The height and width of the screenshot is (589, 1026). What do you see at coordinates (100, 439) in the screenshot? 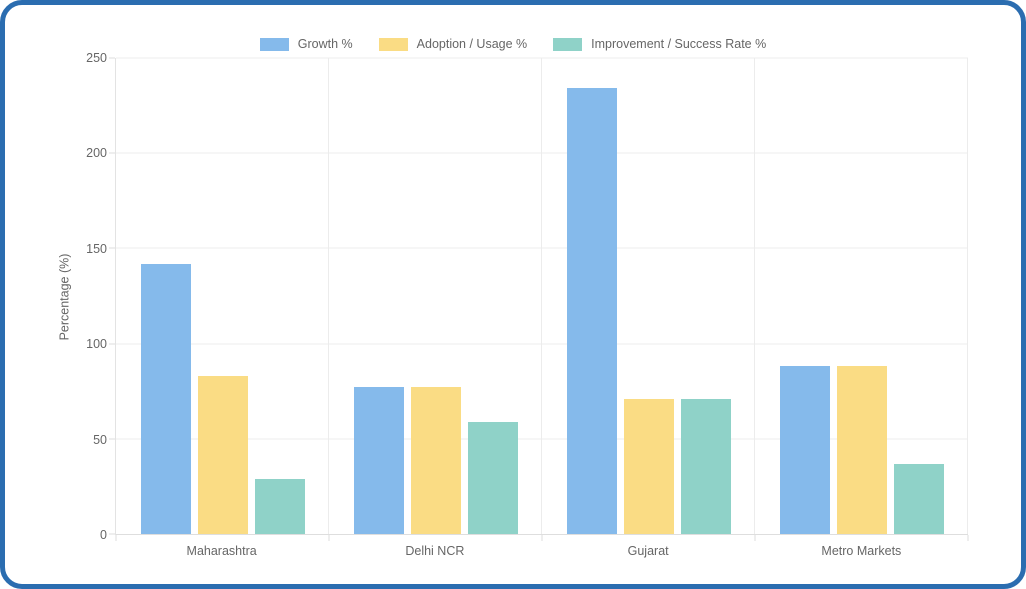
I see `y-tick-label: 50` at bounding box center [100, 439].